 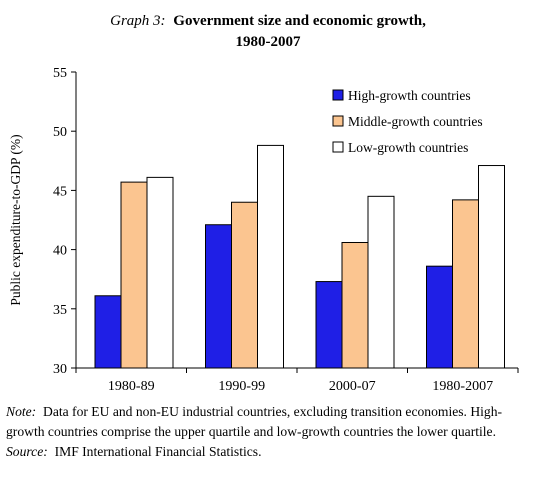 What do you see at coordinates (409, 95) in the screenshot?
I see `legend-label: High-growth countries` at bounding box center [409, 95].